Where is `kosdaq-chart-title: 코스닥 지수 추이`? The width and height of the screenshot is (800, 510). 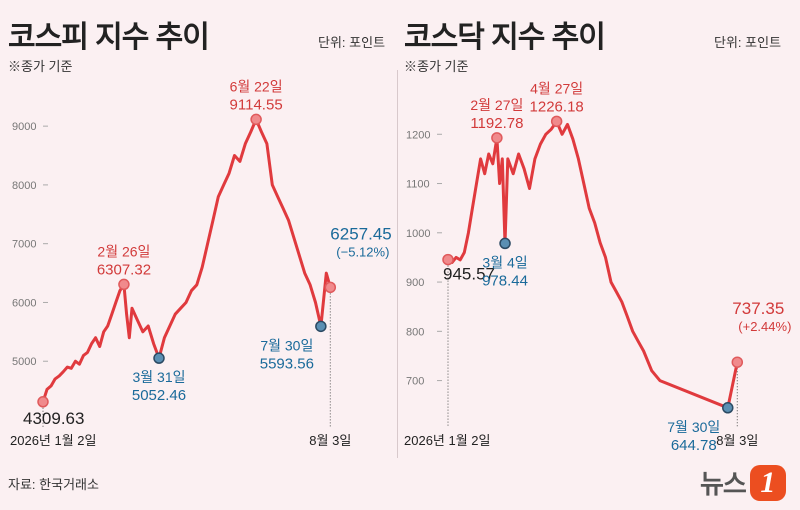 kosdaq-chart-title: 코스닥 지수 추이 is located at coordinates (505, 37).